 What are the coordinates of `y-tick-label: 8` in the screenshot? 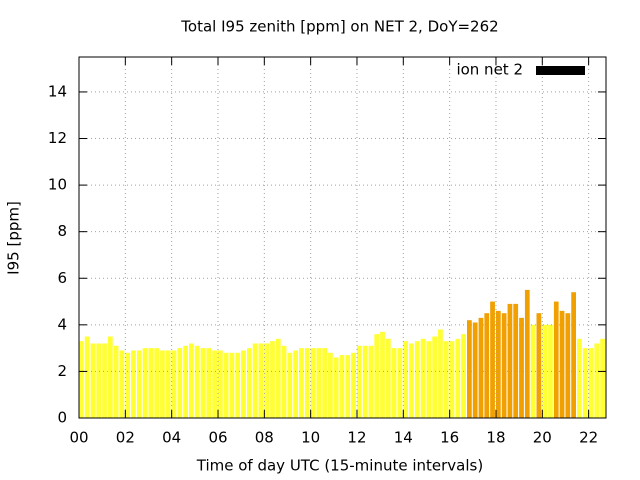 It's located at (62, 231).